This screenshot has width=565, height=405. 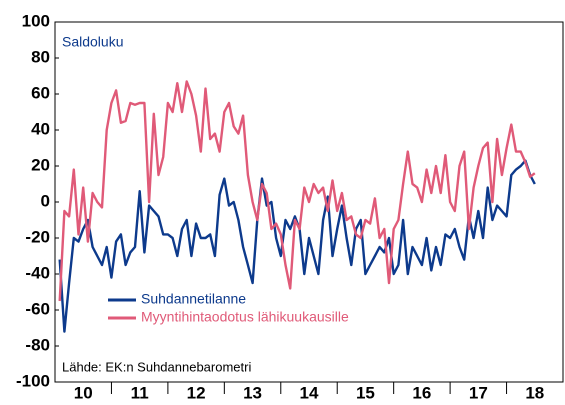 I want to click on x-tick-label: 17, so click(x=478, y=392).